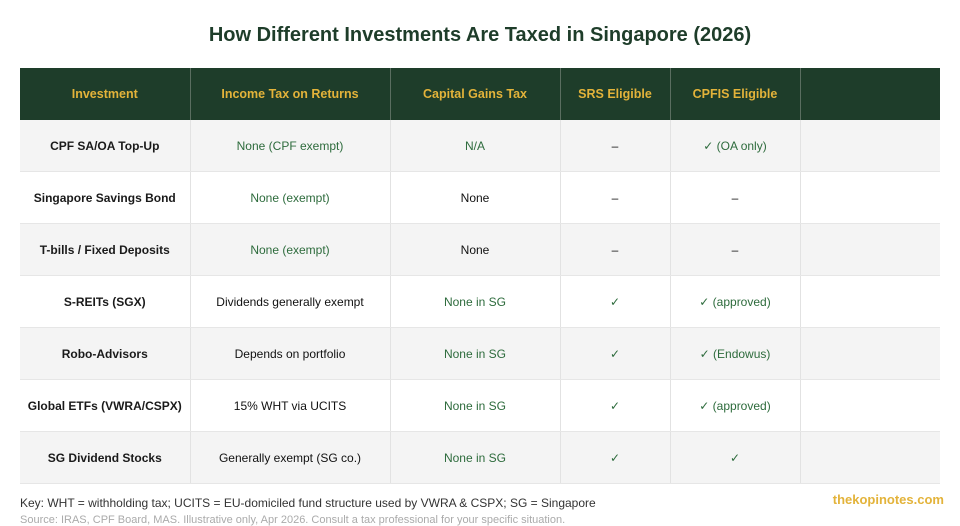 Image resolution: width=960 pixels, height=526 pixels. Describe the element at coordinates (105, 197) in the screenshot. I see `cell: Singapore Savings Bond` at that location.